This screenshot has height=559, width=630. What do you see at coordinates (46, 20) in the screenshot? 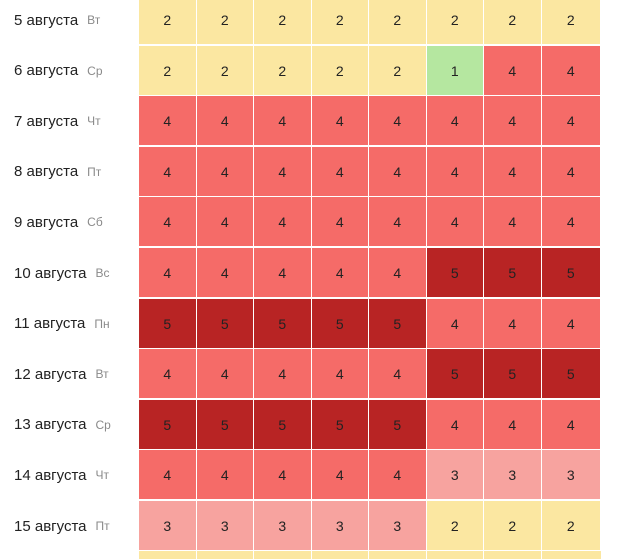
I see `date-text: 5 августа` at bounding box center [46, 20].